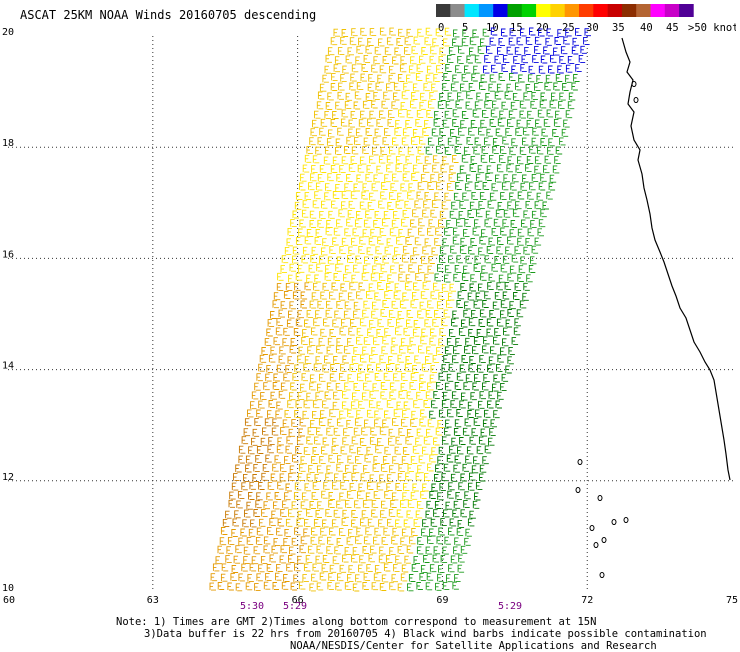 This screenshot has height=652, width=740. I want to click on legend-label: 15, so click(516, 28).